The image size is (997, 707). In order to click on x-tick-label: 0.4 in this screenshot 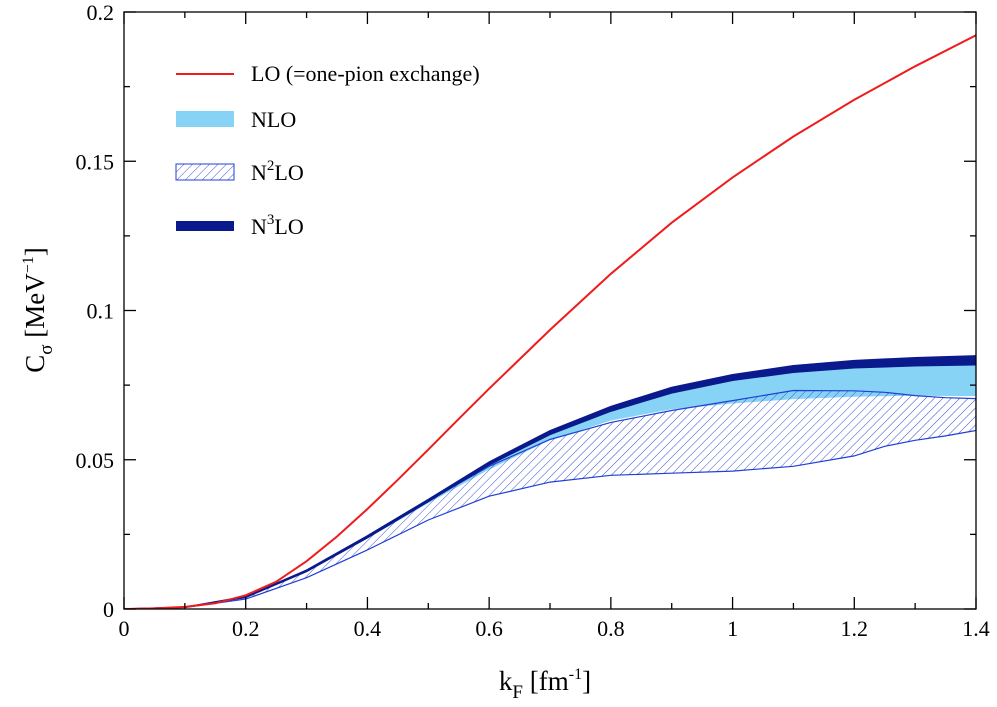, I will do `click(368, 628)`.